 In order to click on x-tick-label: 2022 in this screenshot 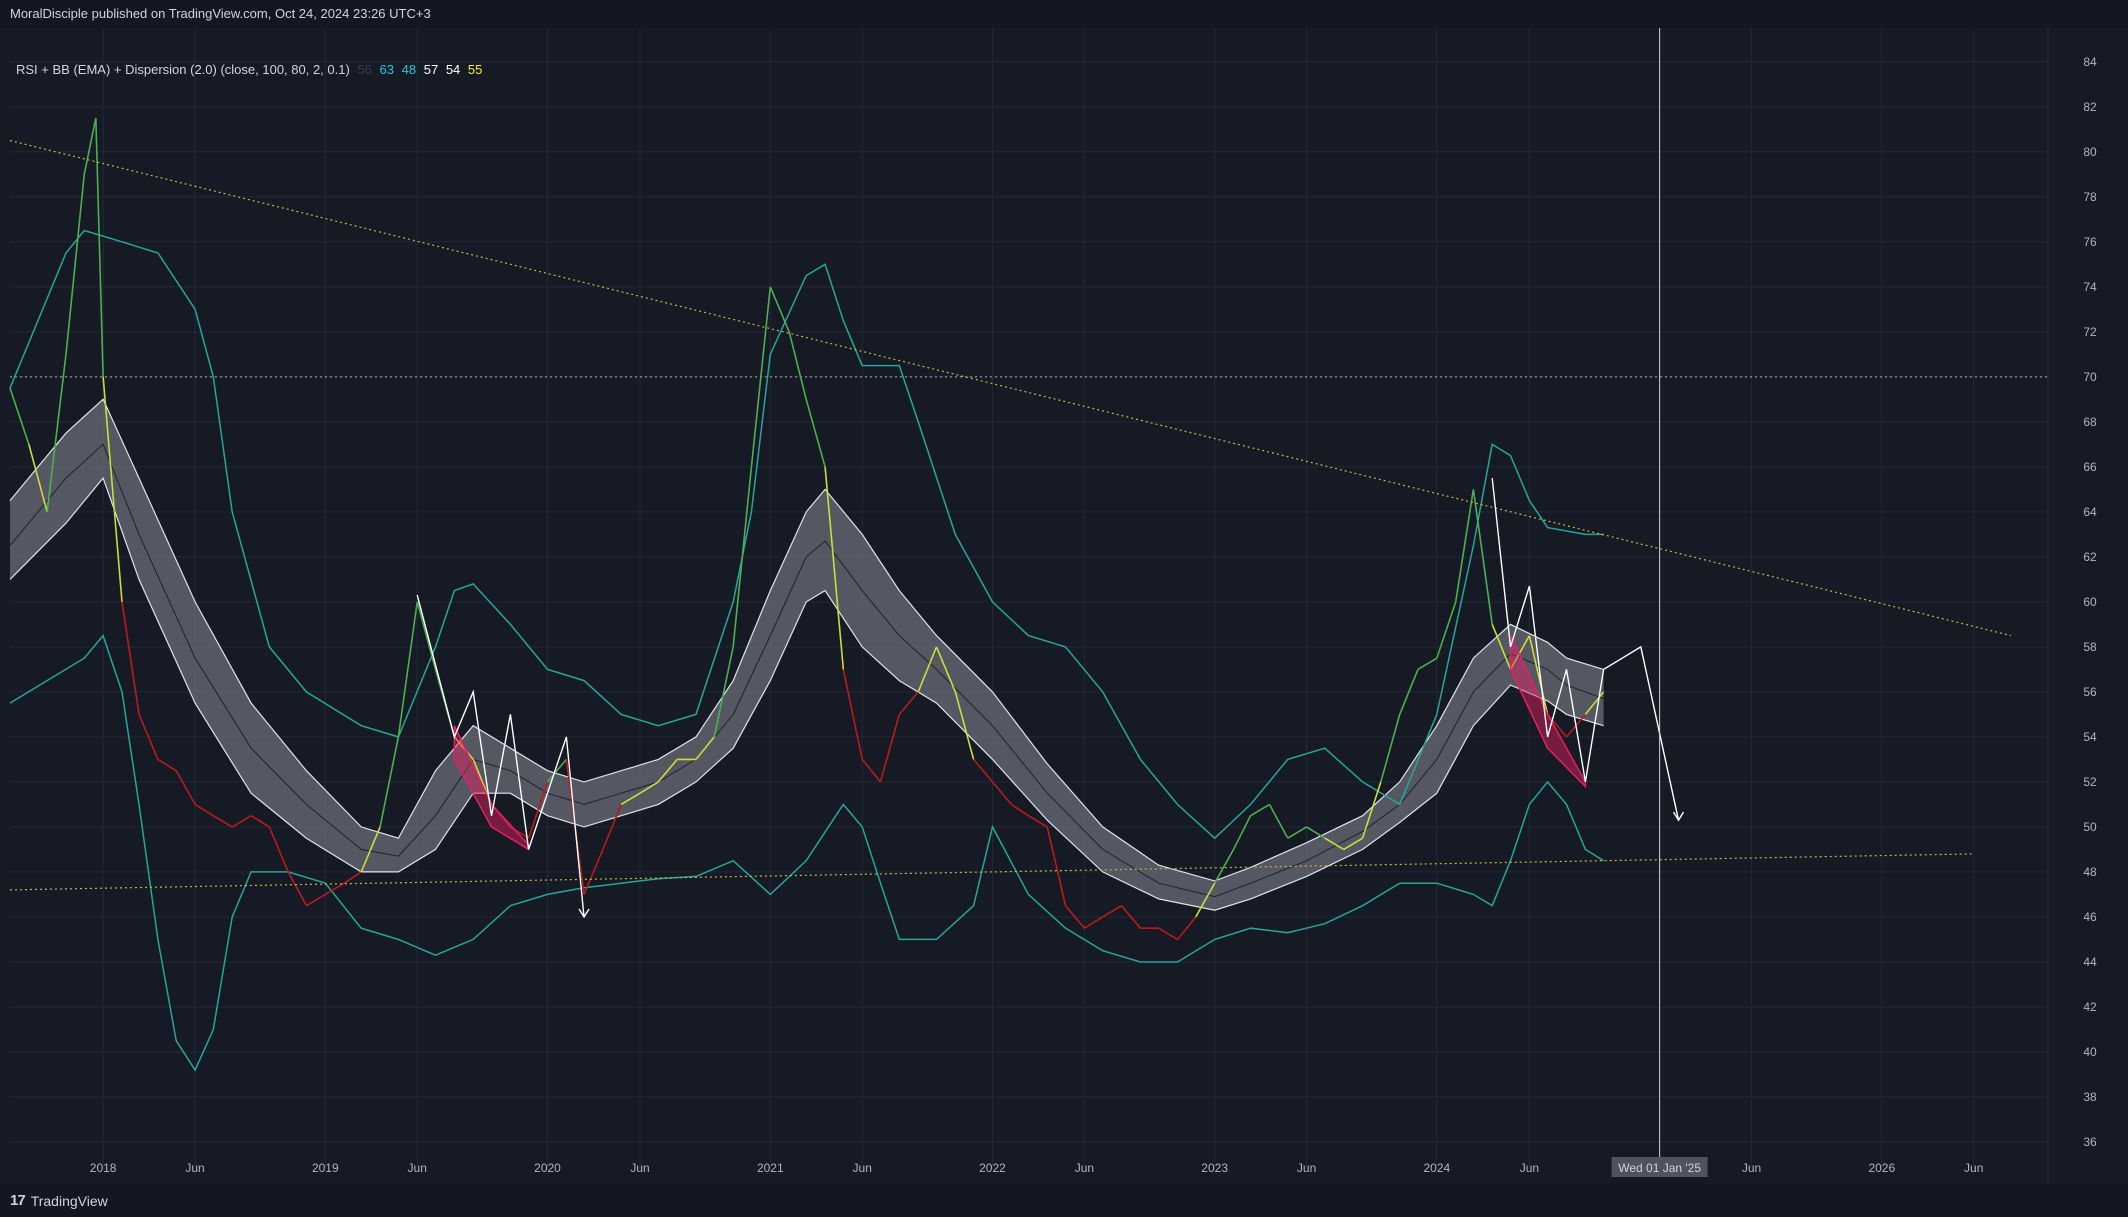, I will do `click(992, 1168)`.